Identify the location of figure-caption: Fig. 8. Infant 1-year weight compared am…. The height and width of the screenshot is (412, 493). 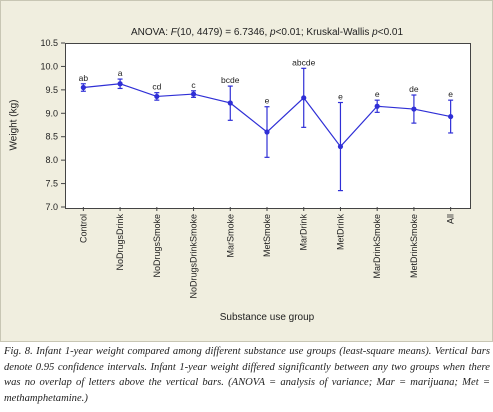
(247, 375).